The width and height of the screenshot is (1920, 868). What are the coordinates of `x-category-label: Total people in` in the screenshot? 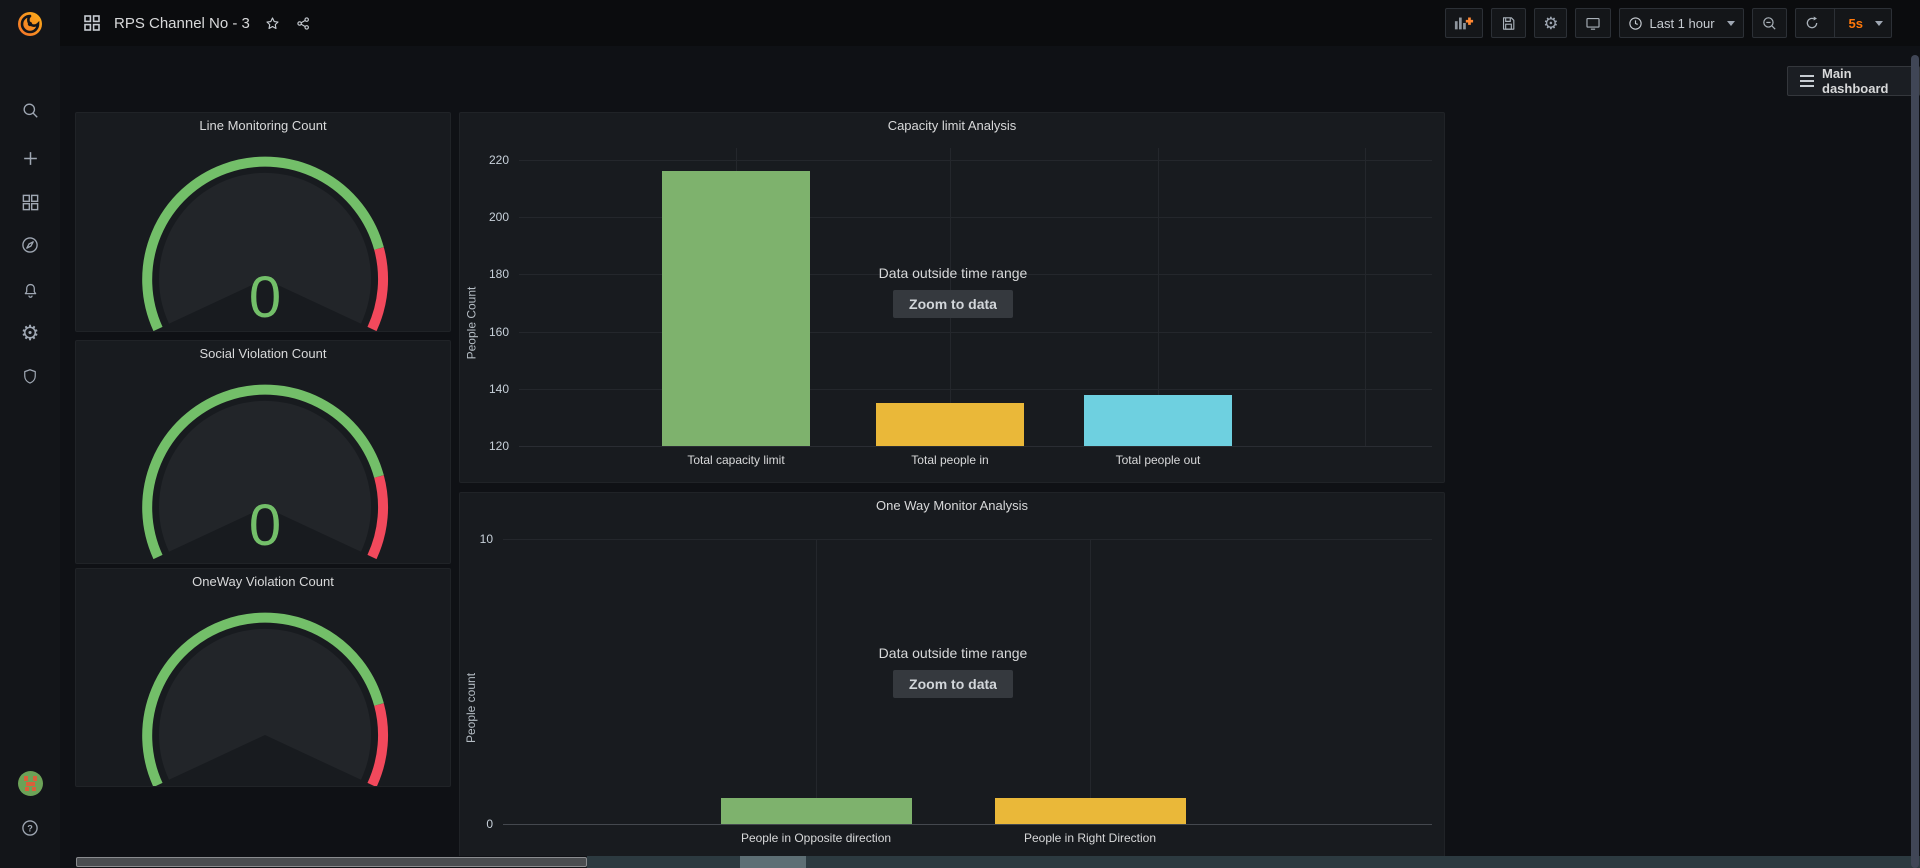 It's located at (950, 460).